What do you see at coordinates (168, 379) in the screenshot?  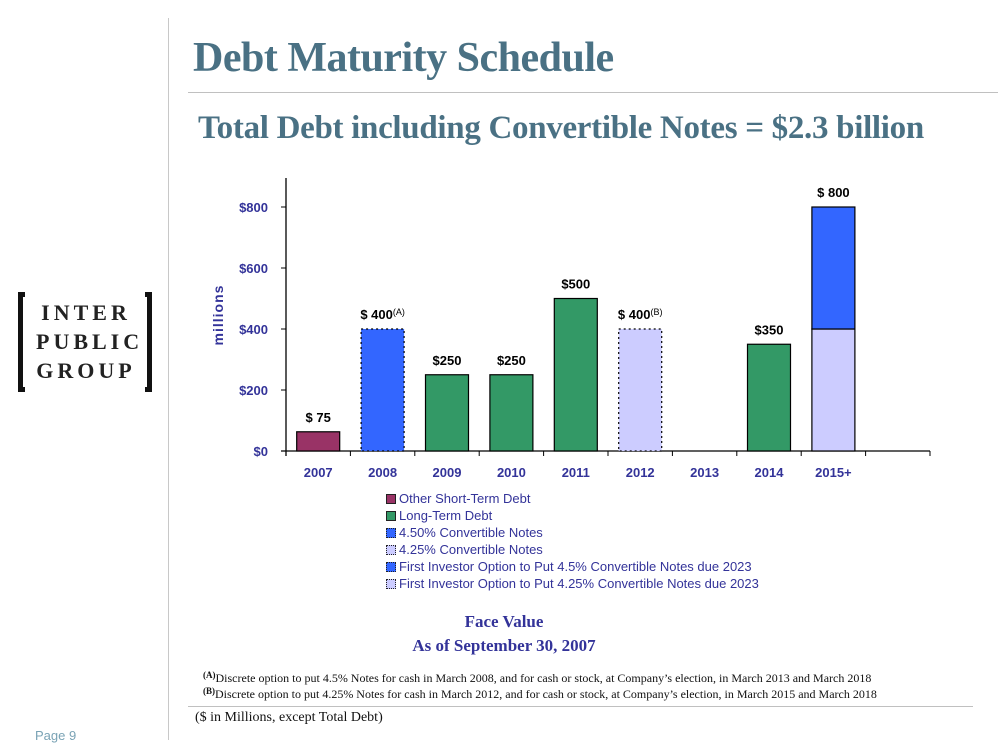 I see `left-divider` at bounding box center [168, 379].